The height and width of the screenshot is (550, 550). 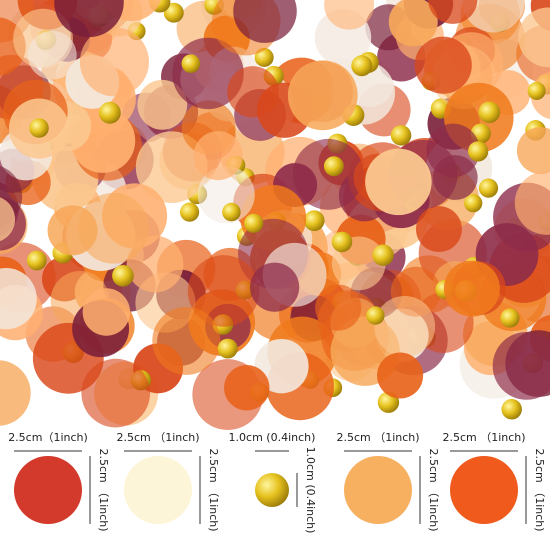 I want to click on width-label: 2.5cm（1inch), so click(x=48, y=437).